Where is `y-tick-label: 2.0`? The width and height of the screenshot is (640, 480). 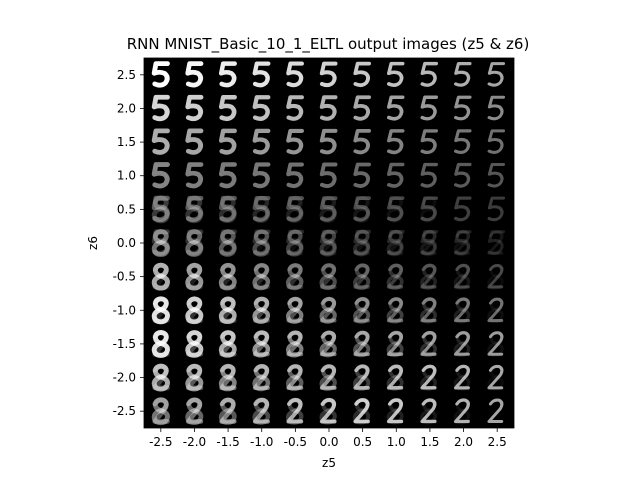
y-tick-label: 2.0 is located at coordinates (126, 108).